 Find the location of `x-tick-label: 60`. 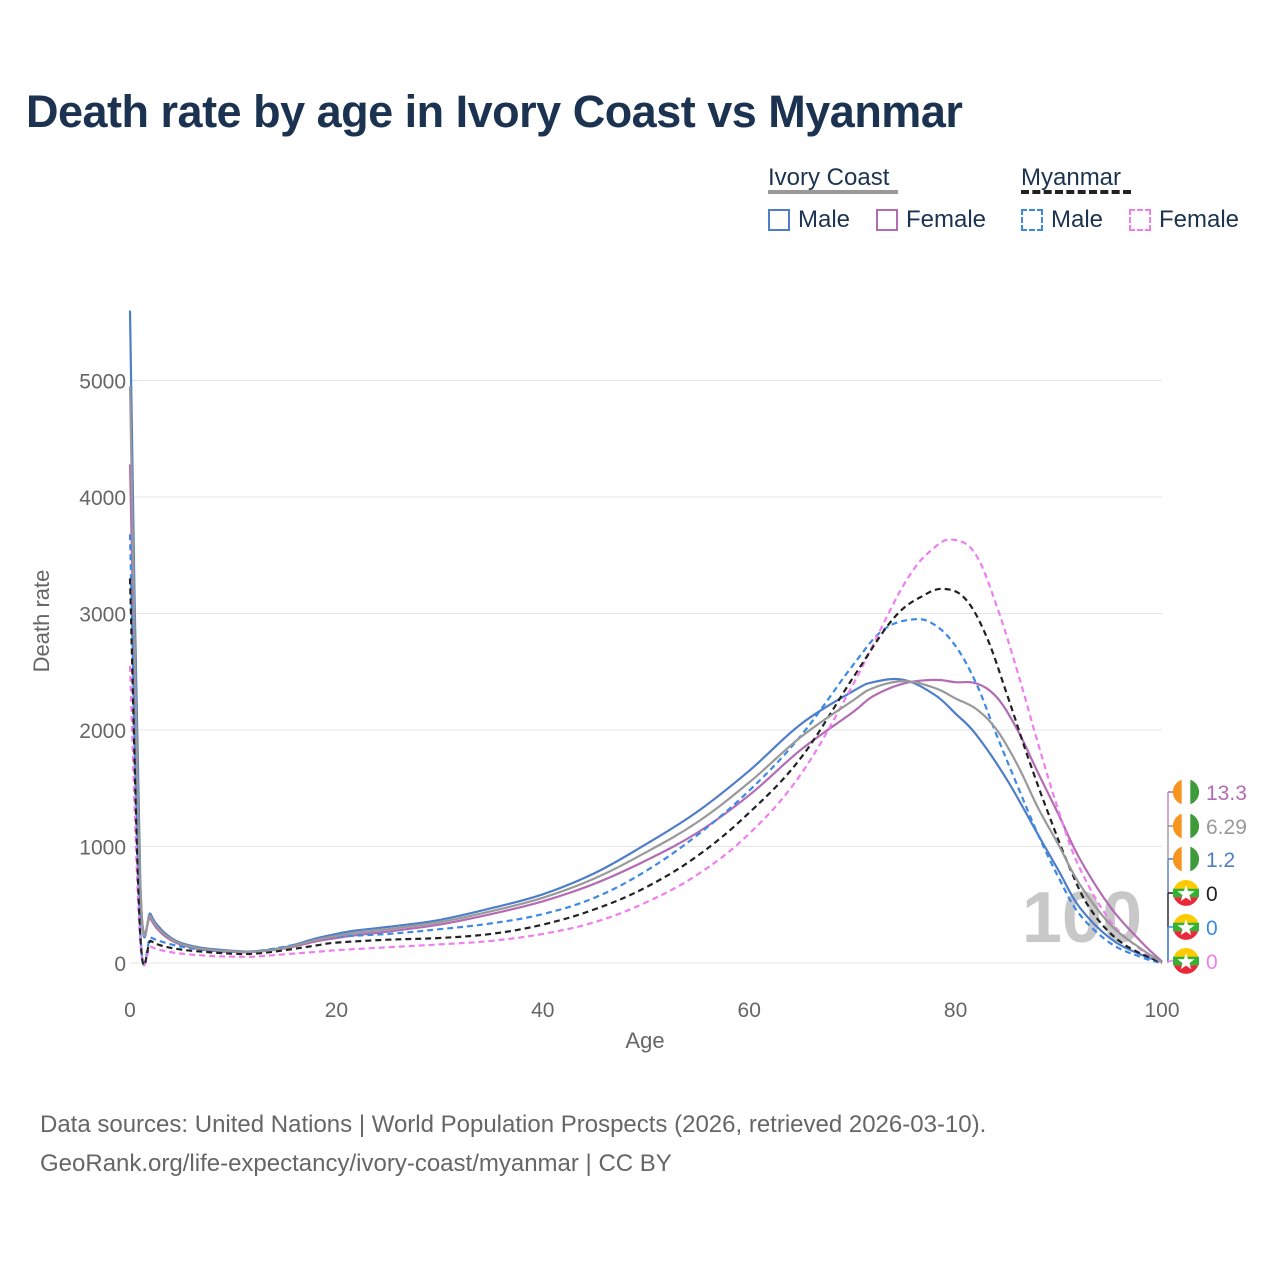

x-tick-label: 60 is located at coordinates (749, 1010).